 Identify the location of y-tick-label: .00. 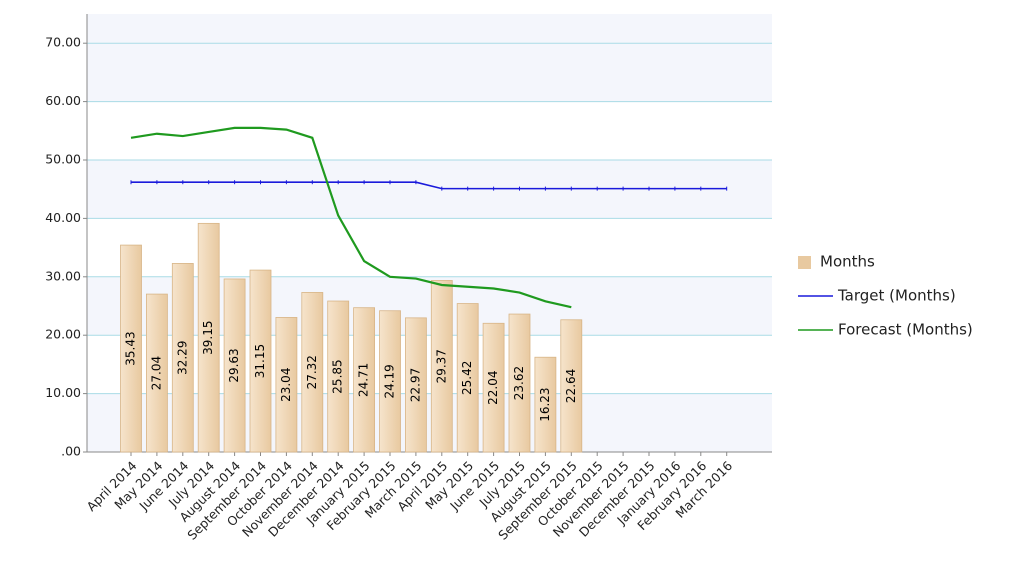
(71, 451).